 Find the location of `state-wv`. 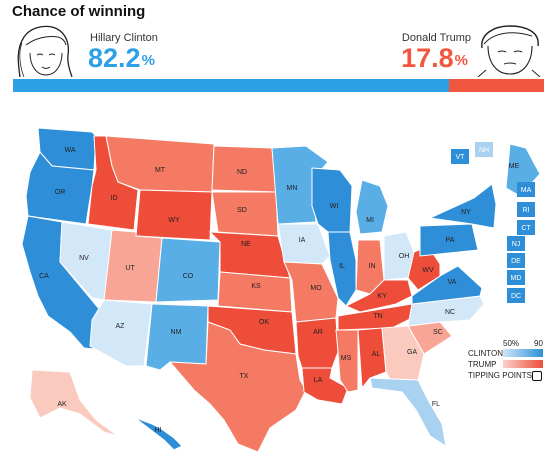

state-wv is located at coordinates (424, 268).